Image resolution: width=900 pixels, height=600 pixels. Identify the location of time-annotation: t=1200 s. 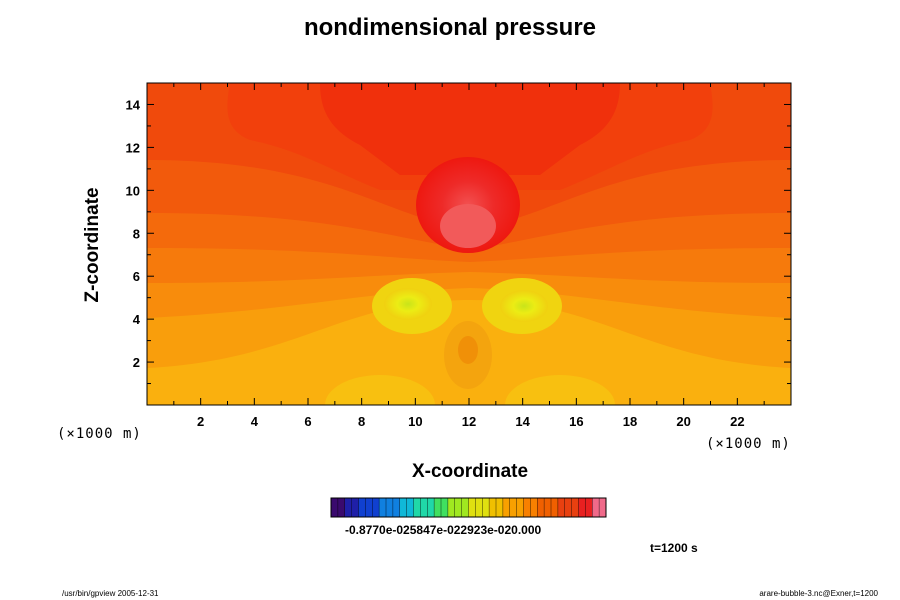
(674, 548).